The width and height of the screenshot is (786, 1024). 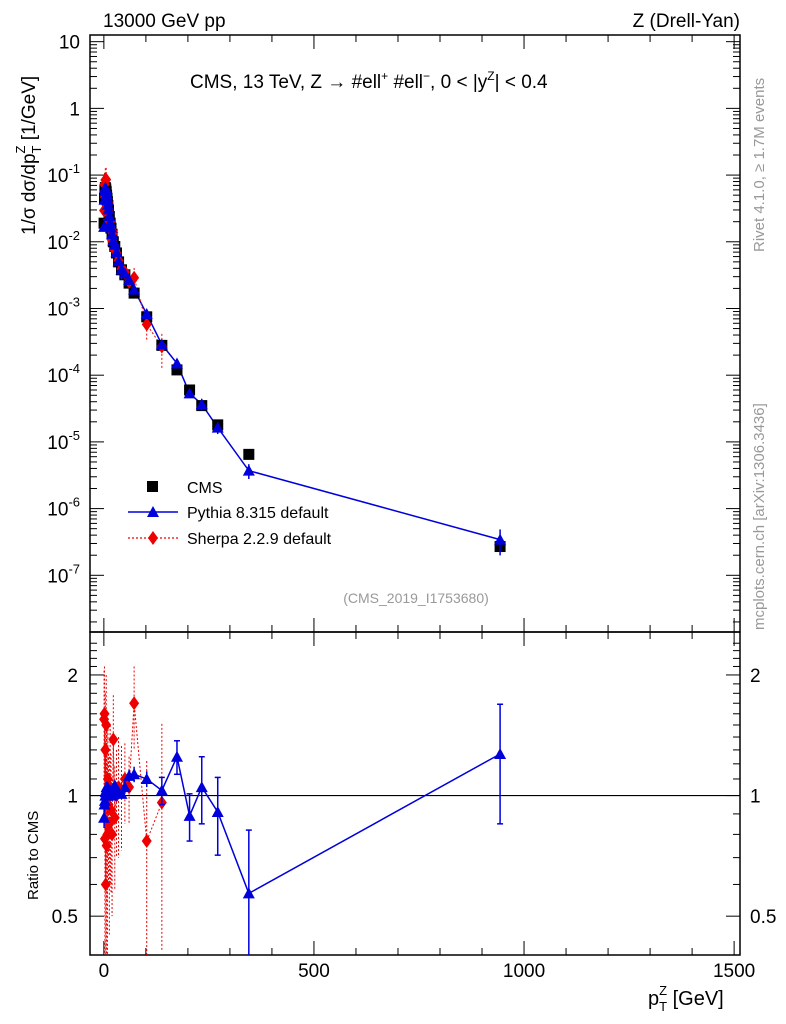 What do you see at coordinates (763, 917) in the screenshot?
I see `ratio-tick-label-right: 0.5` at bounding box center [763, 917].